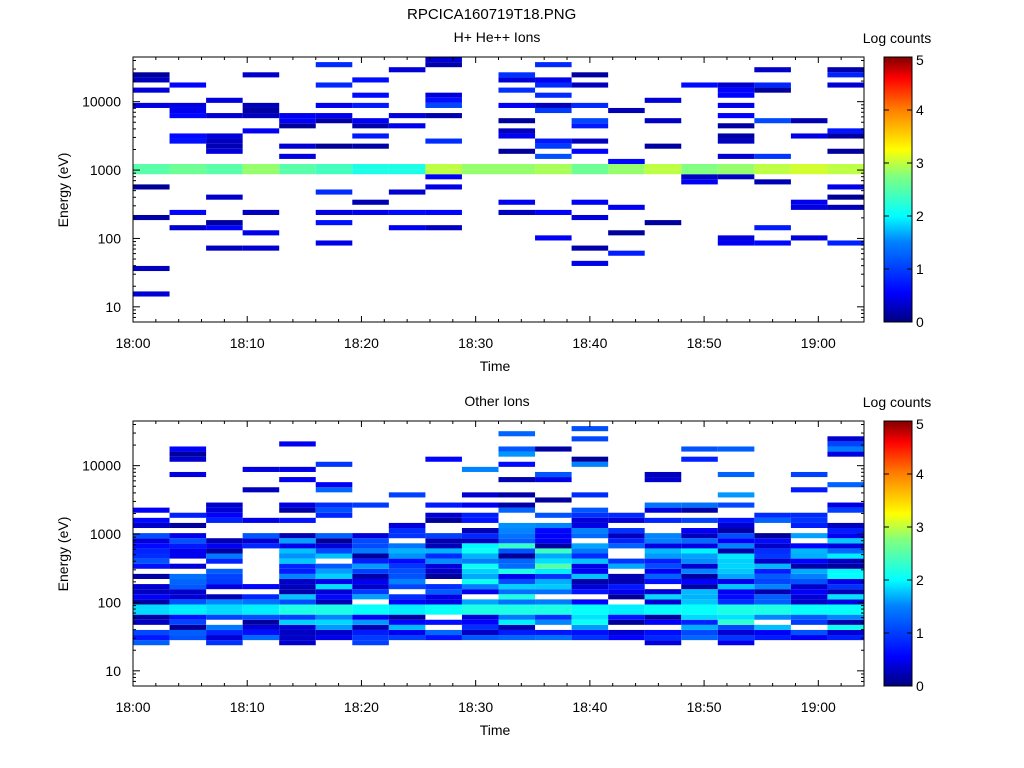 This screenshot has width=1024, height=768. Describe the element at coordinates (496, 401) in the screenshot. I see `panel-title: Other Ions` at that location.